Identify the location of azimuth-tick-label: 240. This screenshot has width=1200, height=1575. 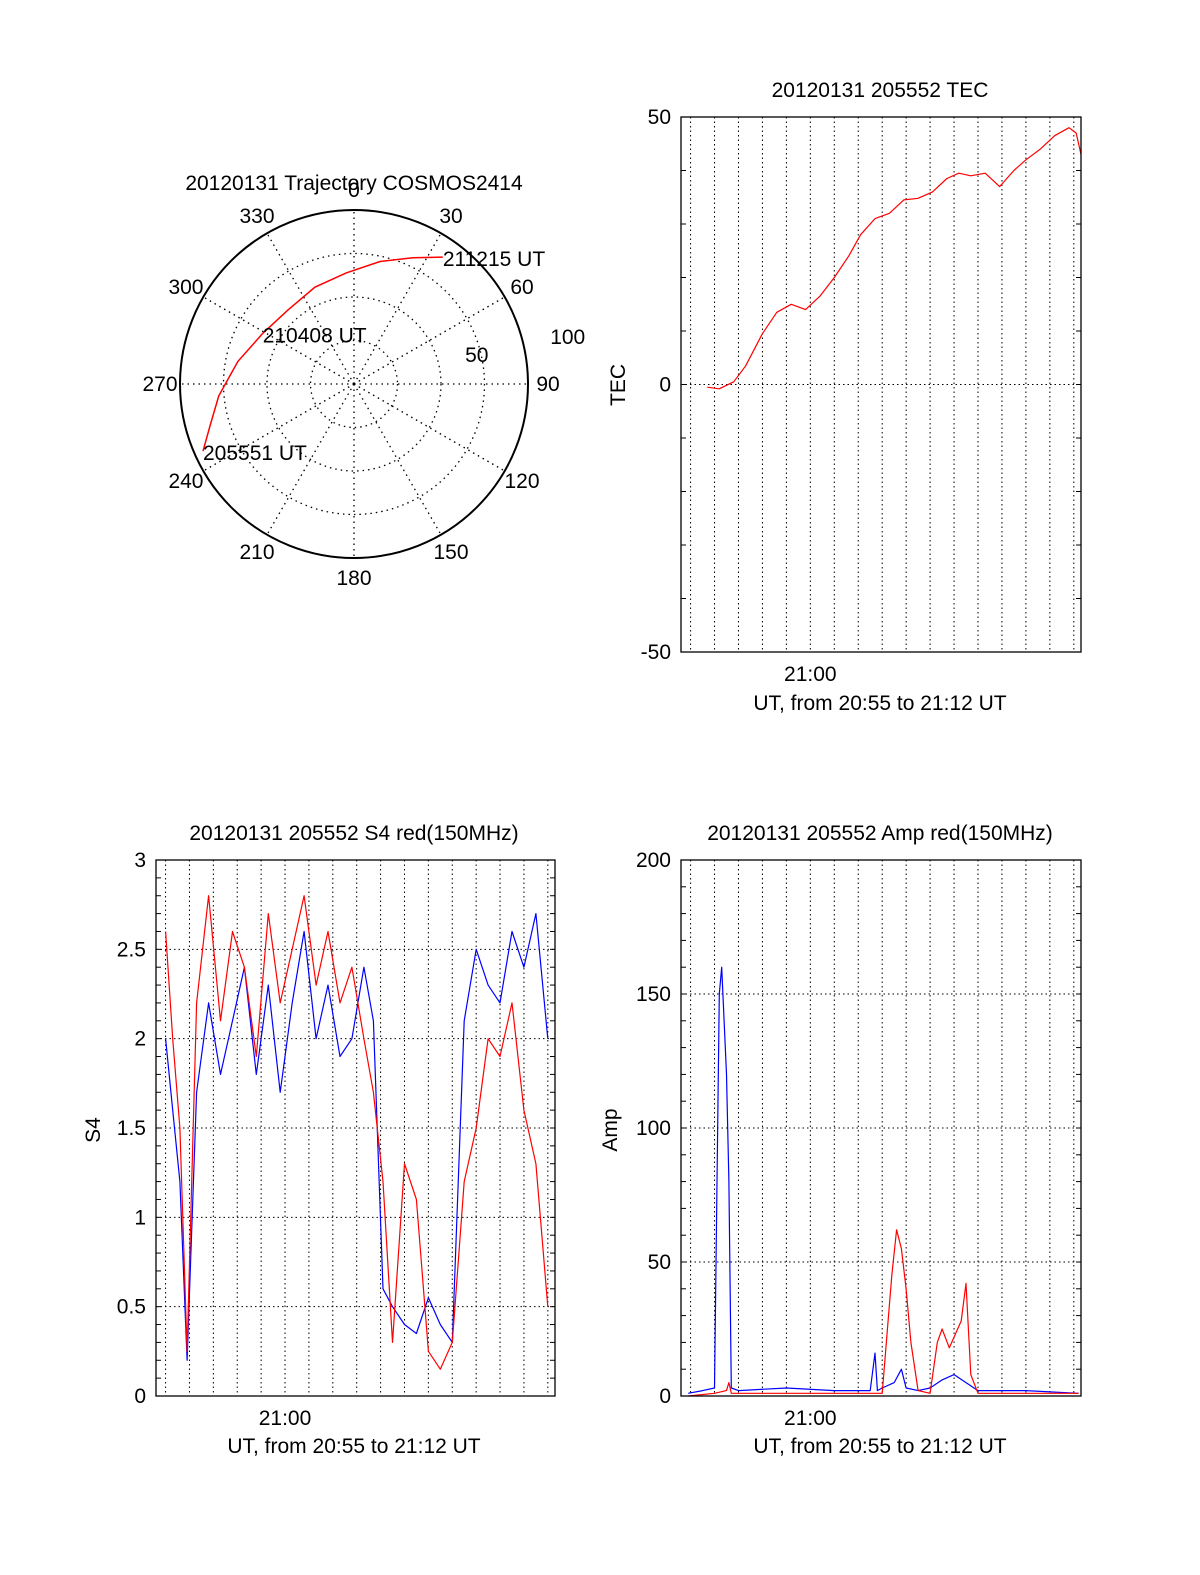
(185, 481).